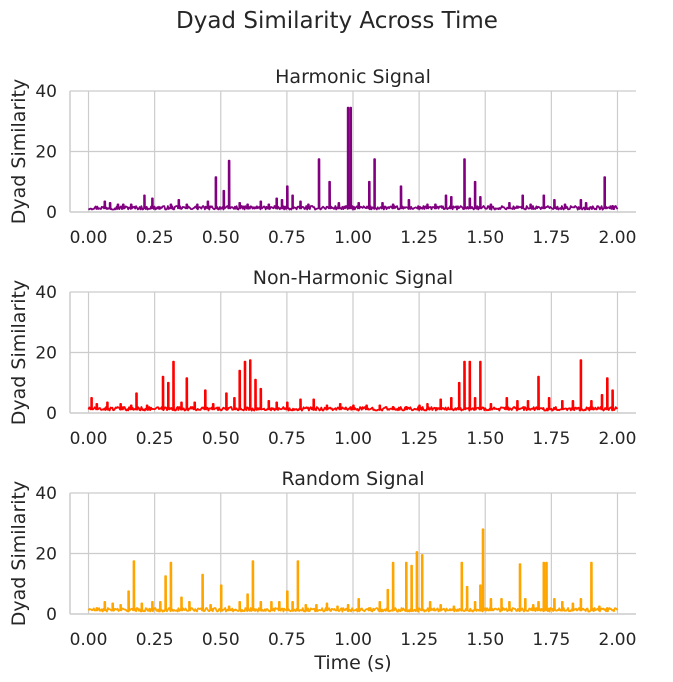 The image size is (673, 682). What do you see at coordinates (353, 77) in the screenshot?
I see `subplot-title: Harmonic Signal` at bounding box center [353, 77].